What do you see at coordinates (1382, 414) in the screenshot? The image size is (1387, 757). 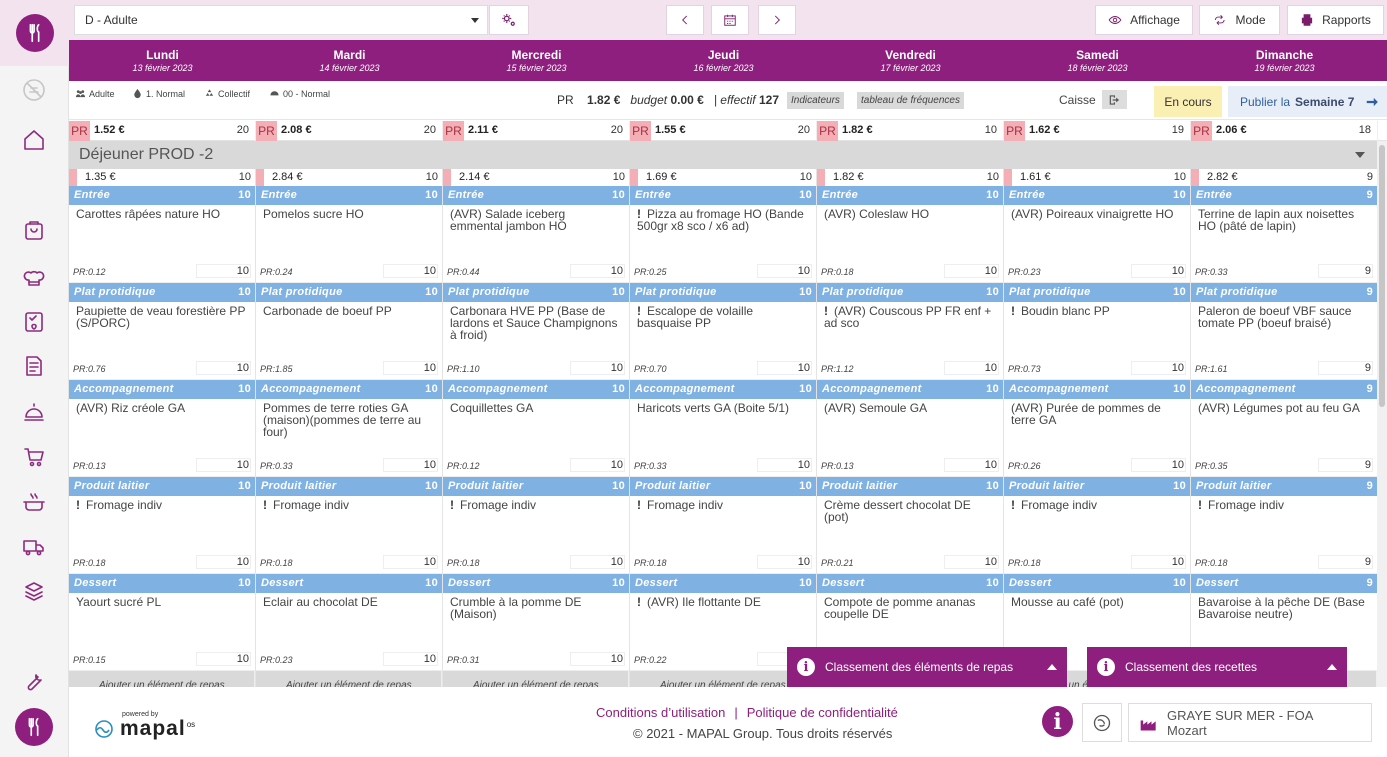 I see `vertical-scrollbar` at bounding box center [1382, 414].